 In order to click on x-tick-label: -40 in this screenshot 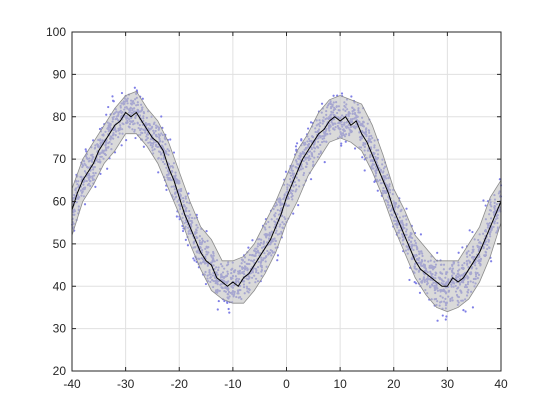, I will do `click(72, 384)`.